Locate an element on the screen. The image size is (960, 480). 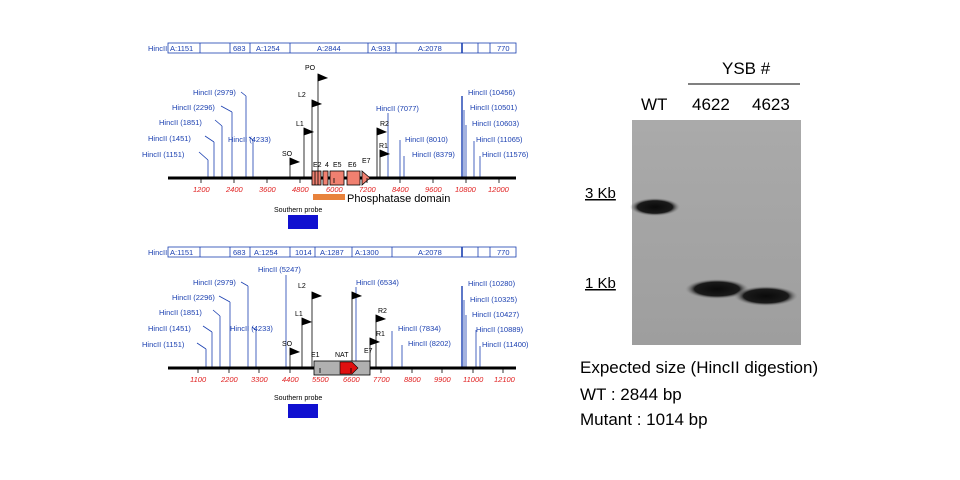
mutant-site-label: HincII (11400) is located at coordinates (505, 344).